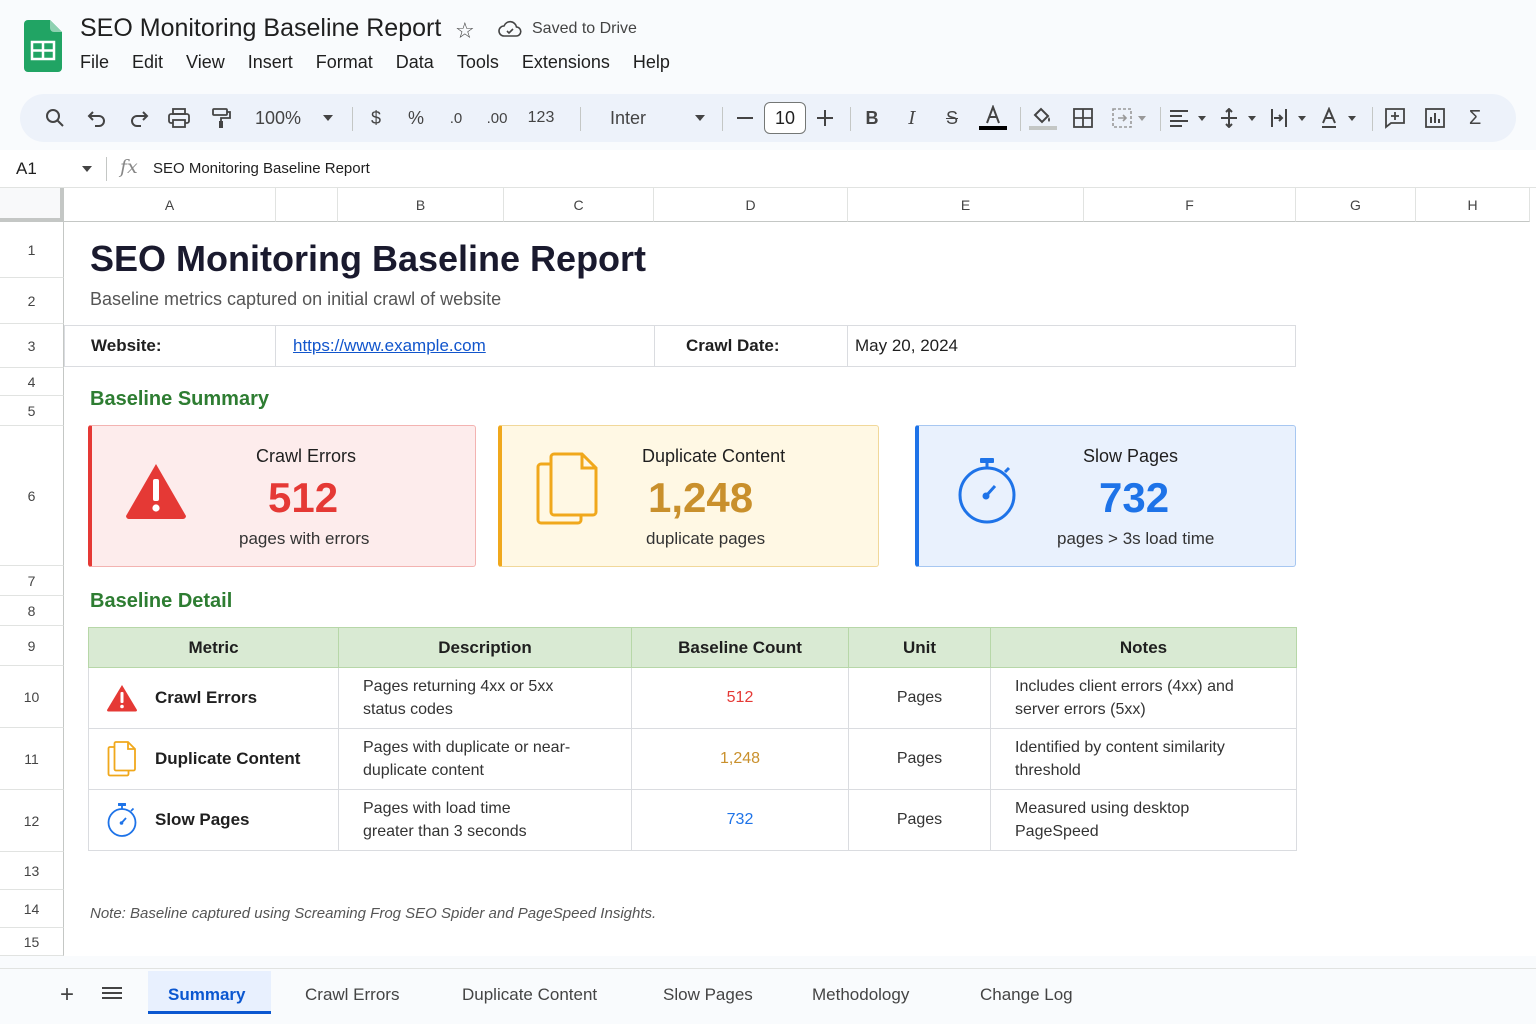 The image size is (1536, 1024). I want to click on vertical-align-icon, so click(1240, 118).